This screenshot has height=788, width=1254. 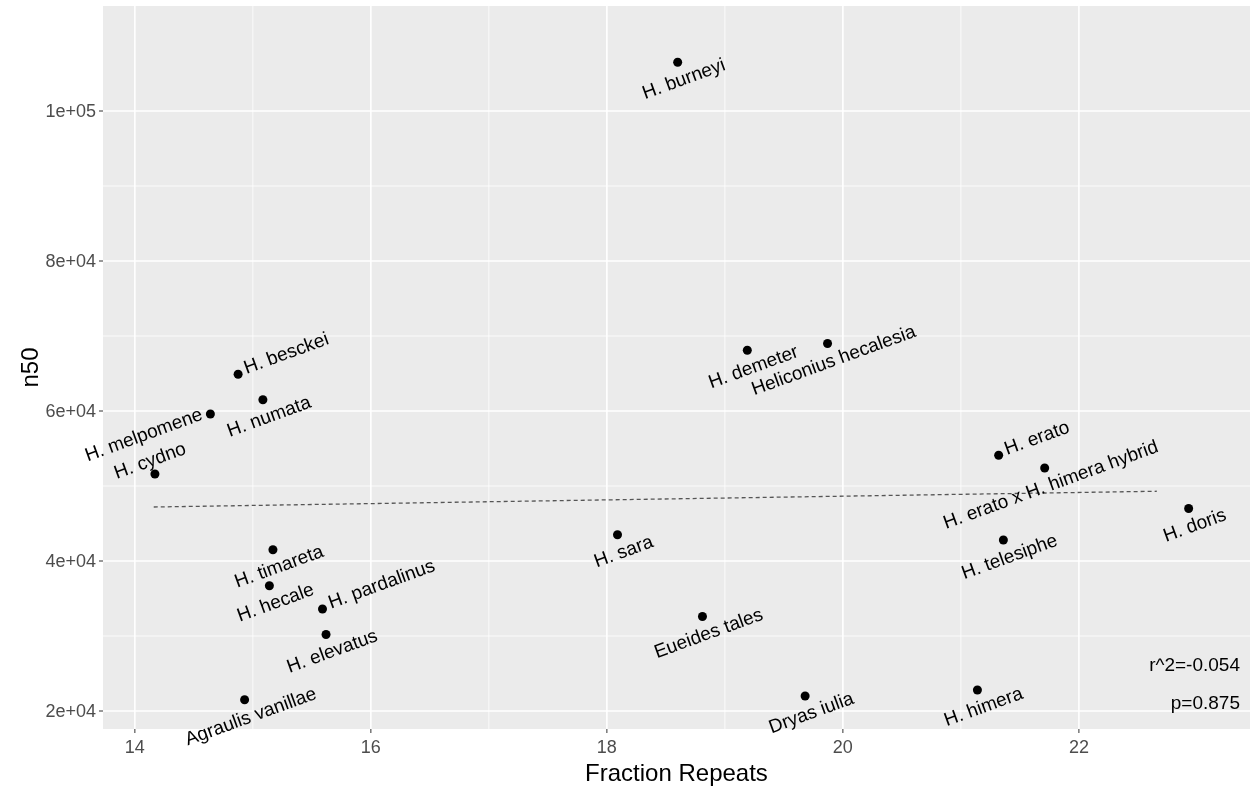 What do you see at coordinates (370, 747) in the screenshot?
I see `x-tick-label: 16` at bounding box center [370, 747].